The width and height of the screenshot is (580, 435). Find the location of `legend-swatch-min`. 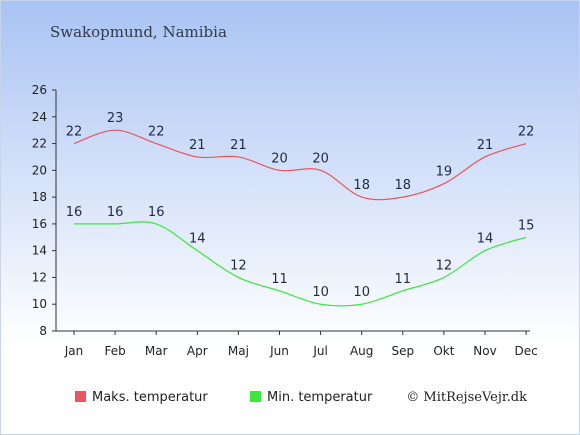

legend-swatch-min is located at coordinates (255, 396).